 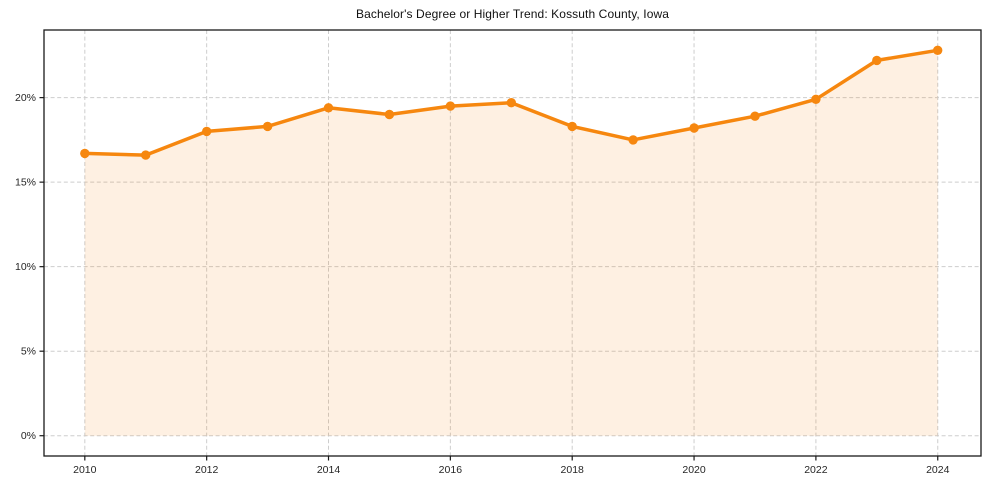 What do you see at coordinates (25, 183) in the screenshot?
I see `y-tick-label: 15%` at bounding box center [25, 183].